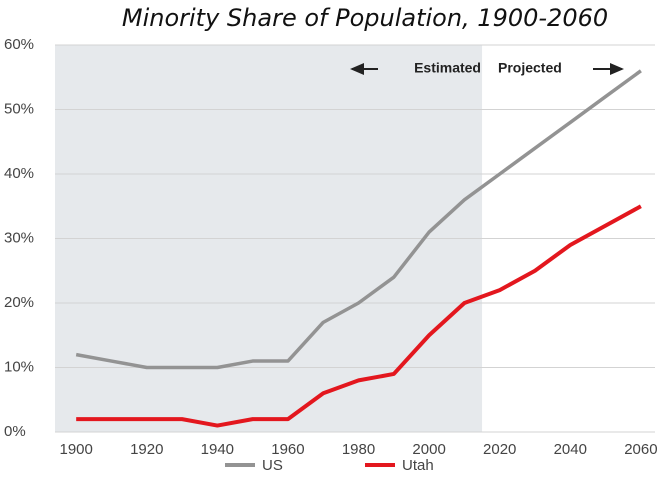 The width and height of the screenshot is (669, 494). I want to click on x-tick-label: 1940, so click(217, 449).